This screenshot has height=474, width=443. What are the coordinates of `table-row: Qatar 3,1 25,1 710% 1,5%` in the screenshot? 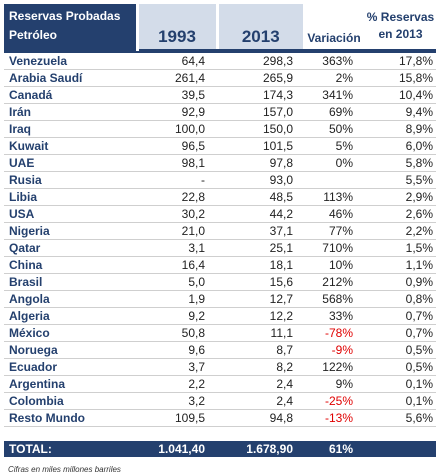 It's located at (220, 248).